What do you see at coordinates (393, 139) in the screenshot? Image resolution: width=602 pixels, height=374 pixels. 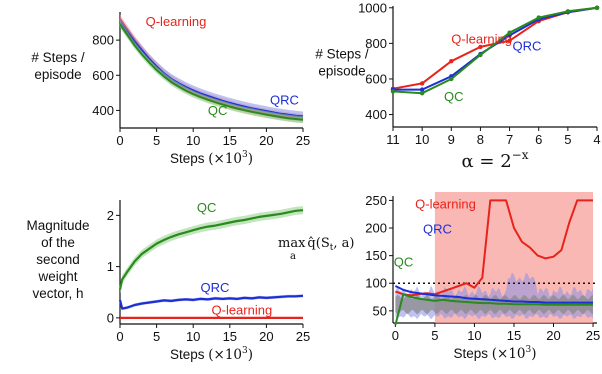 I see `x-tick-label: 11` at bounding box center [393, 139].